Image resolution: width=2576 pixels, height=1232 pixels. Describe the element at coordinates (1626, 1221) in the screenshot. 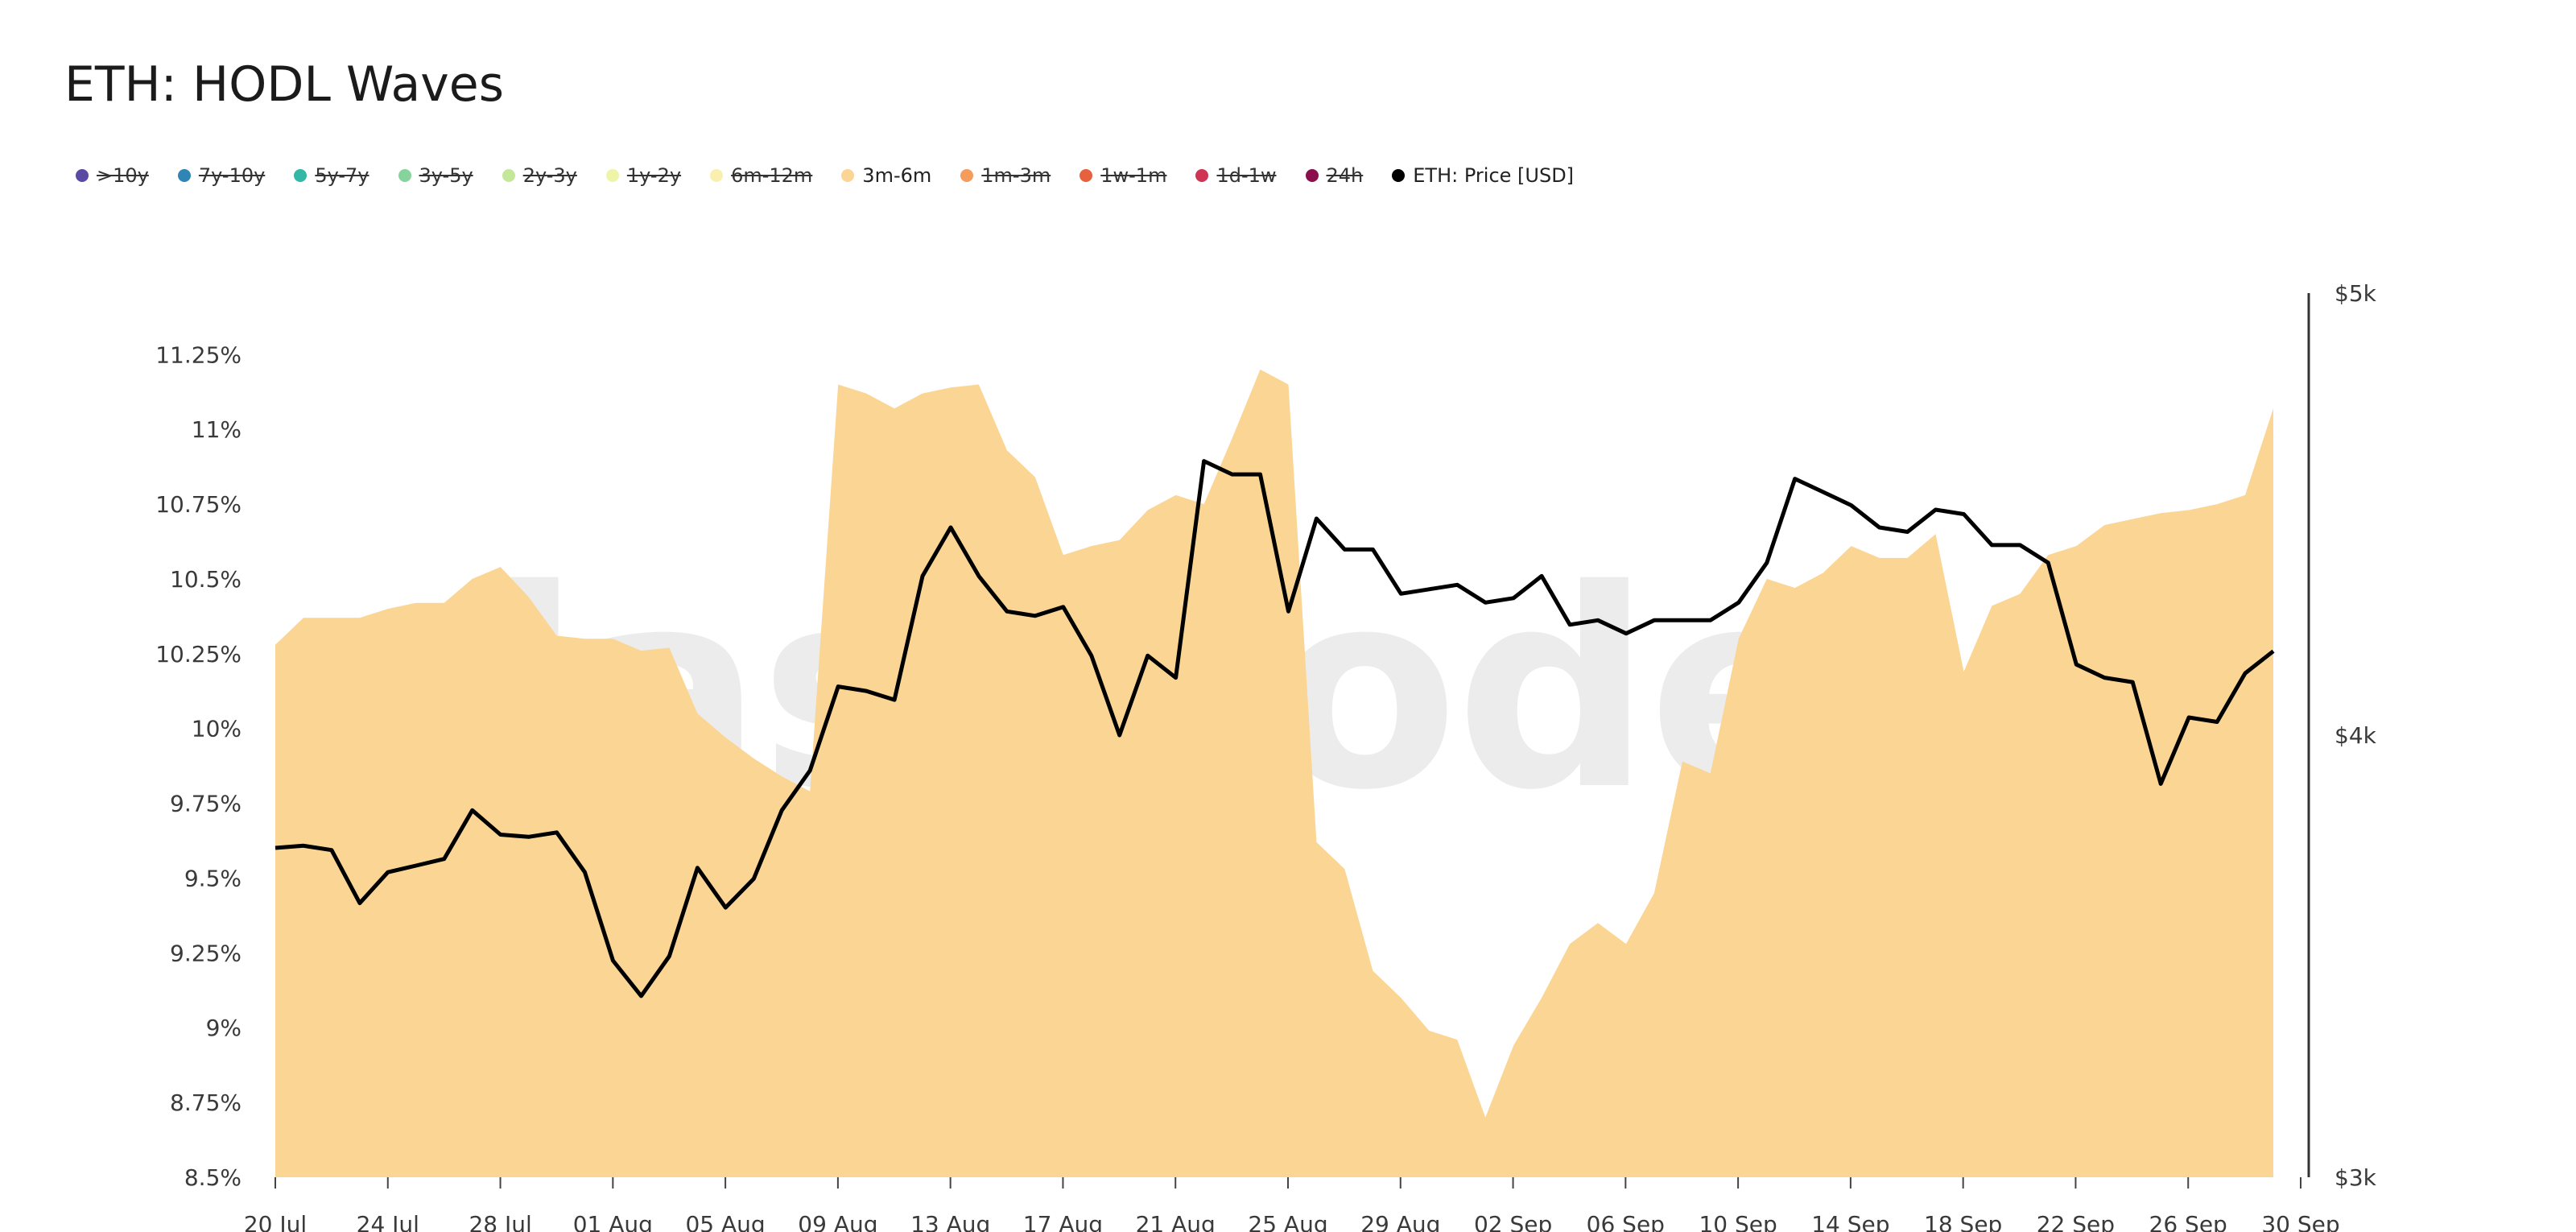

I see `x-tick-label: 06 Sep` at that location.